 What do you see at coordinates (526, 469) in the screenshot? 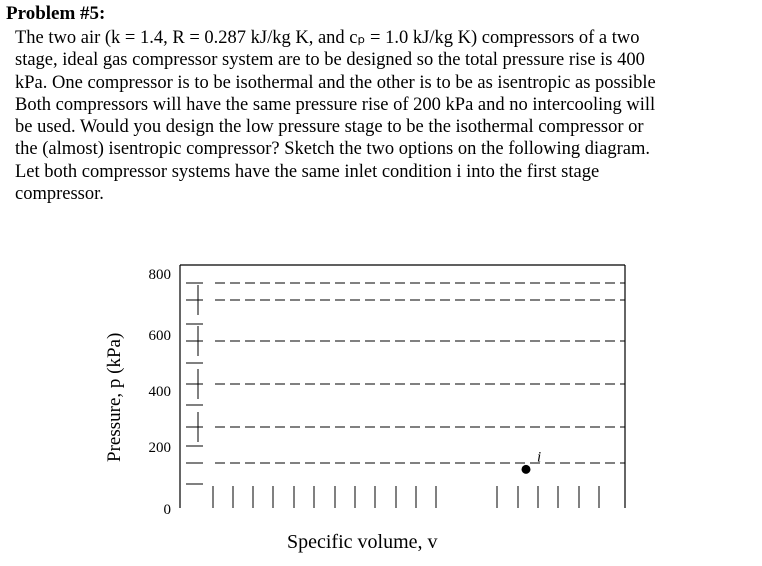
I see `inlet-state-point` at bounding box center [526, 469].